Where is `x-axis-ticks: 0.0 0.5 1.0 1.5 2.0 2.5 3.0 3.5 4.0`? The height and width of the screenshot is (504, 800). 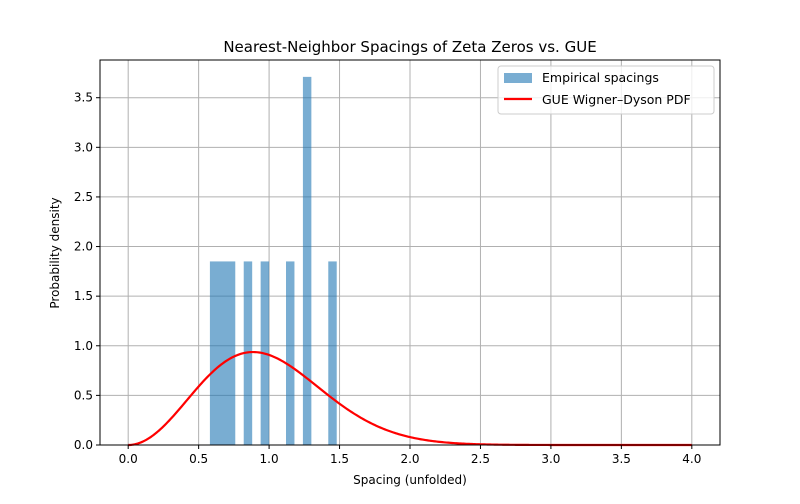
x-axis-ticks: 0.0 0.5 1.0 1.5 2.0 2.5 3.0 3.5 4.0 is located at coordinates (410, 455).